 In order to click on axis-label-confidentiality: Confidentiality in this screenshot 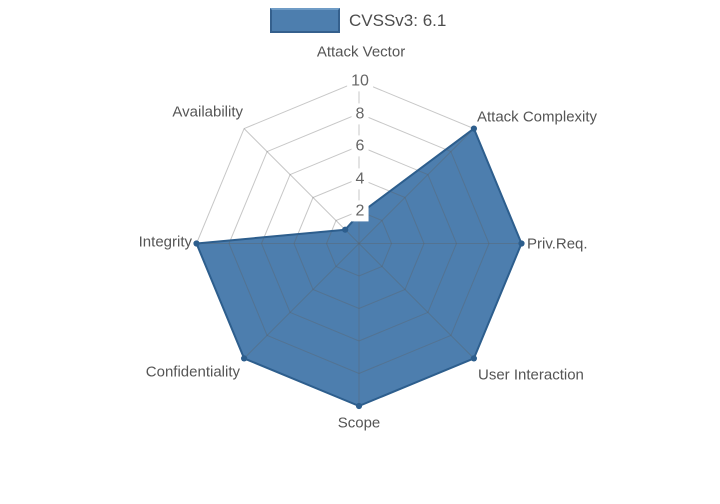, I will do `click(192, 372)`.